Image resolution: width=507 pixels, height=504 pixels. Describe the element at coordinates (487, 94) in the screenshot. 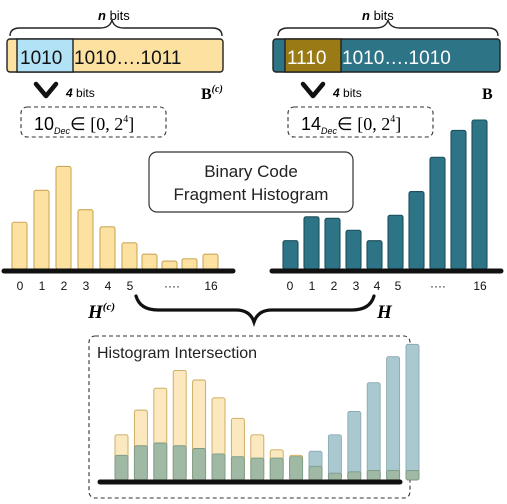

I see `right-matrix-label: B` at that location.